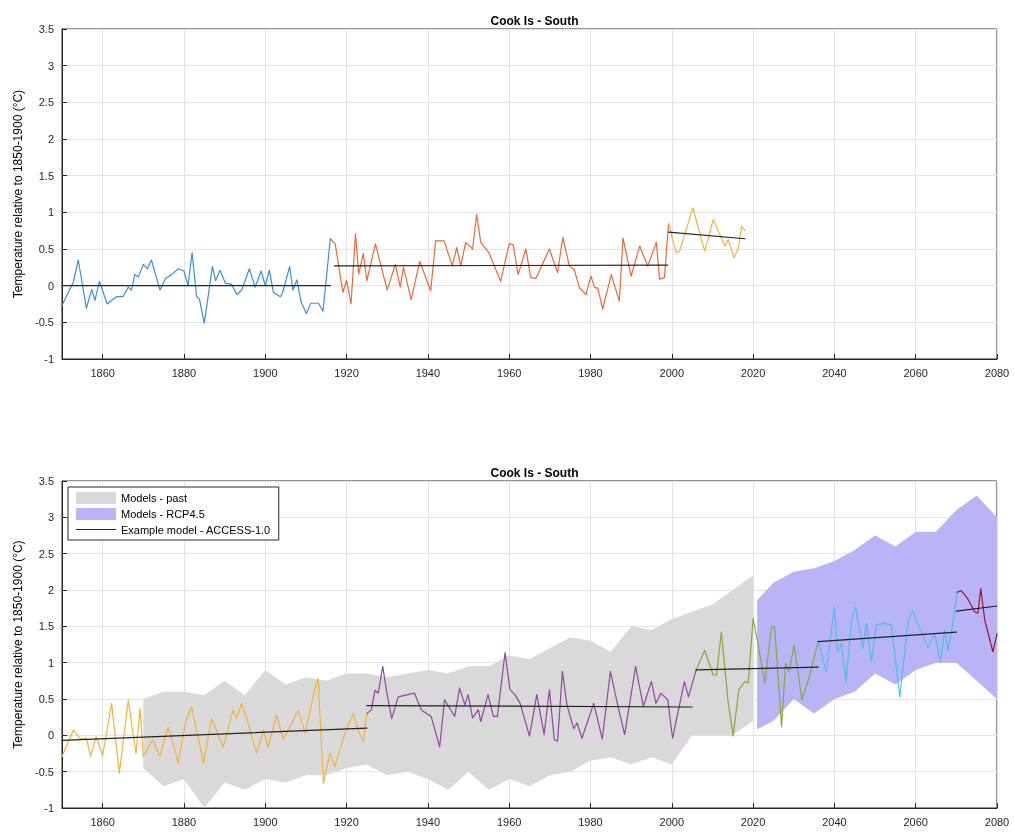  Describe the element at coordinates (163, 514) in the screenshot. I see `legend-label: Models - RCP4.5` at that location.